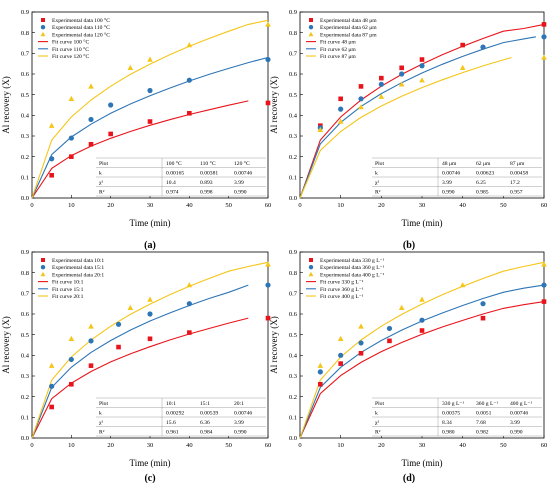 The height and width of the screenshot is (483, 550). Describe the element at coordinates (206, 433) in the screenshot. I see `table-cell: 0.984` at that location.